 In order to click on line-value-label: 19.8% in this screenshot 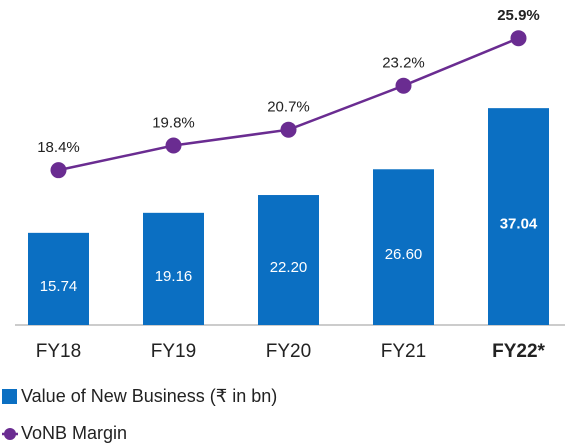, I will do `click(173, 122)`.